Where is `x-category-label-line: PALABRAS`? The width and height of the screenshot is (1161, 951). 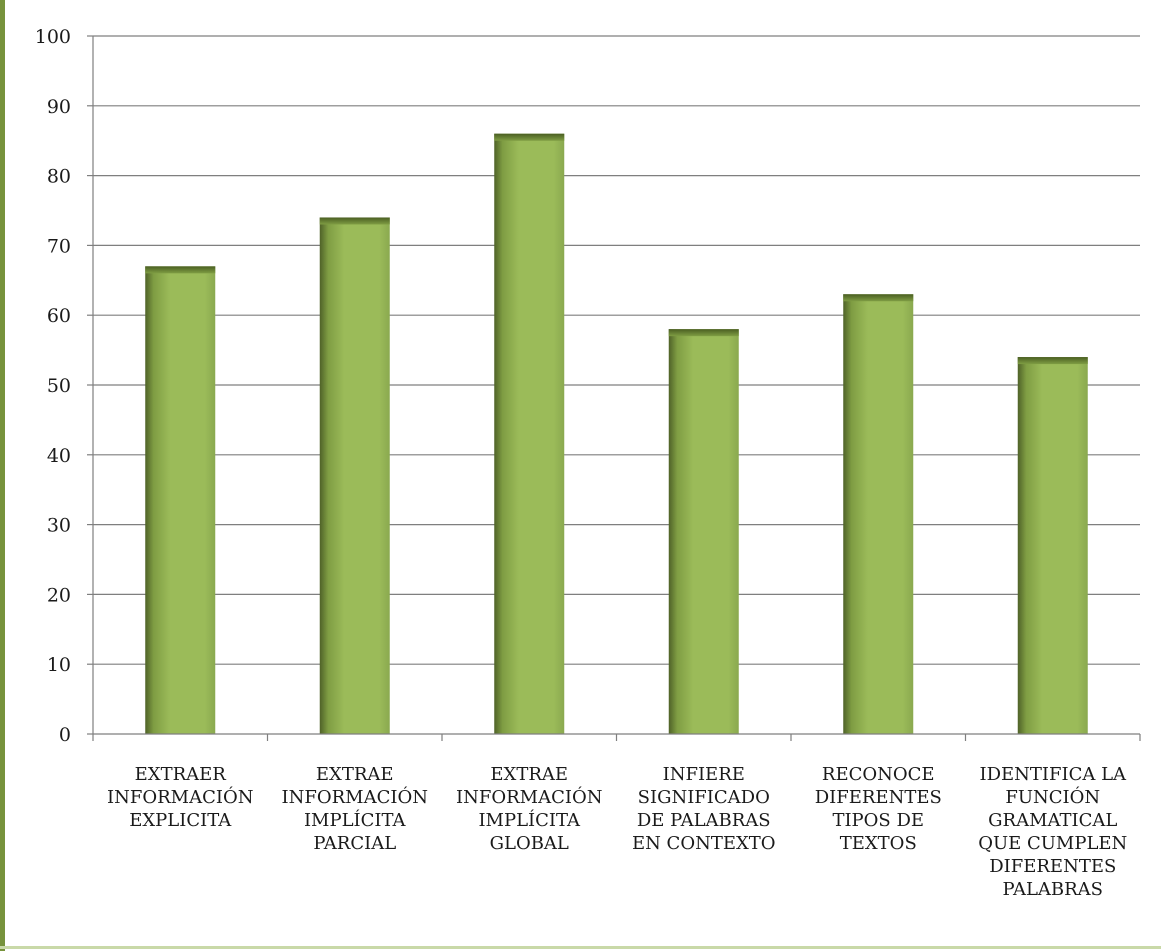 x-category-label-line: PALABRAS is located at coordinates (1052, 889).